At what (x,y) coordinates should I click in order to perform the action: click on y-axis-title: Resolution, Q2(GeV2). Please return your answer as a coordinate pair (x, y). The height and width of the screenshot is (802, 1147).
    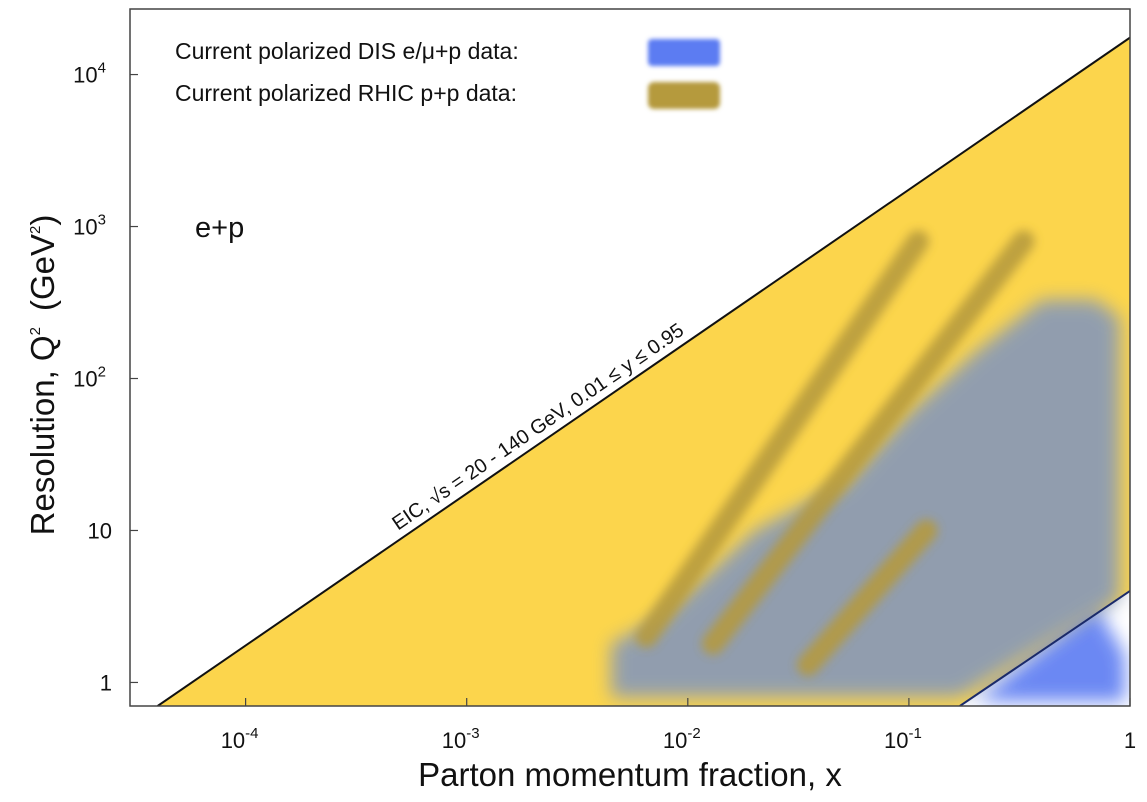
    Looking at the image, I should click on (42, 375).